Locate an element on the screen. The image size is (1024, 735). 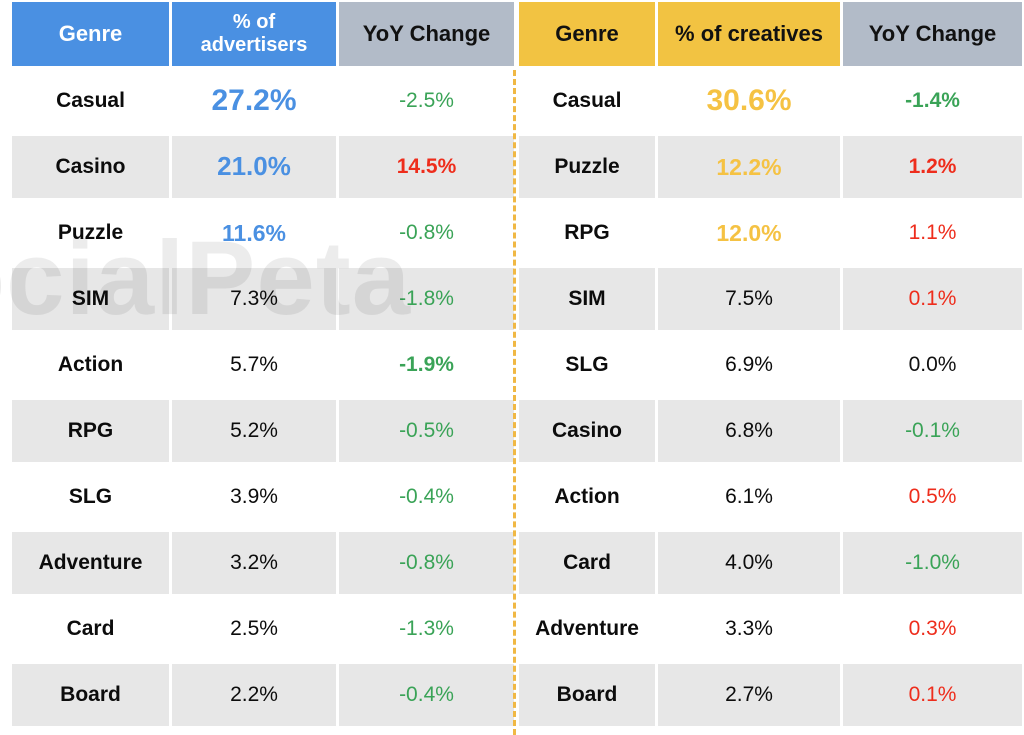
pct-cell: 3.2% is located at coordinates (254, 563).